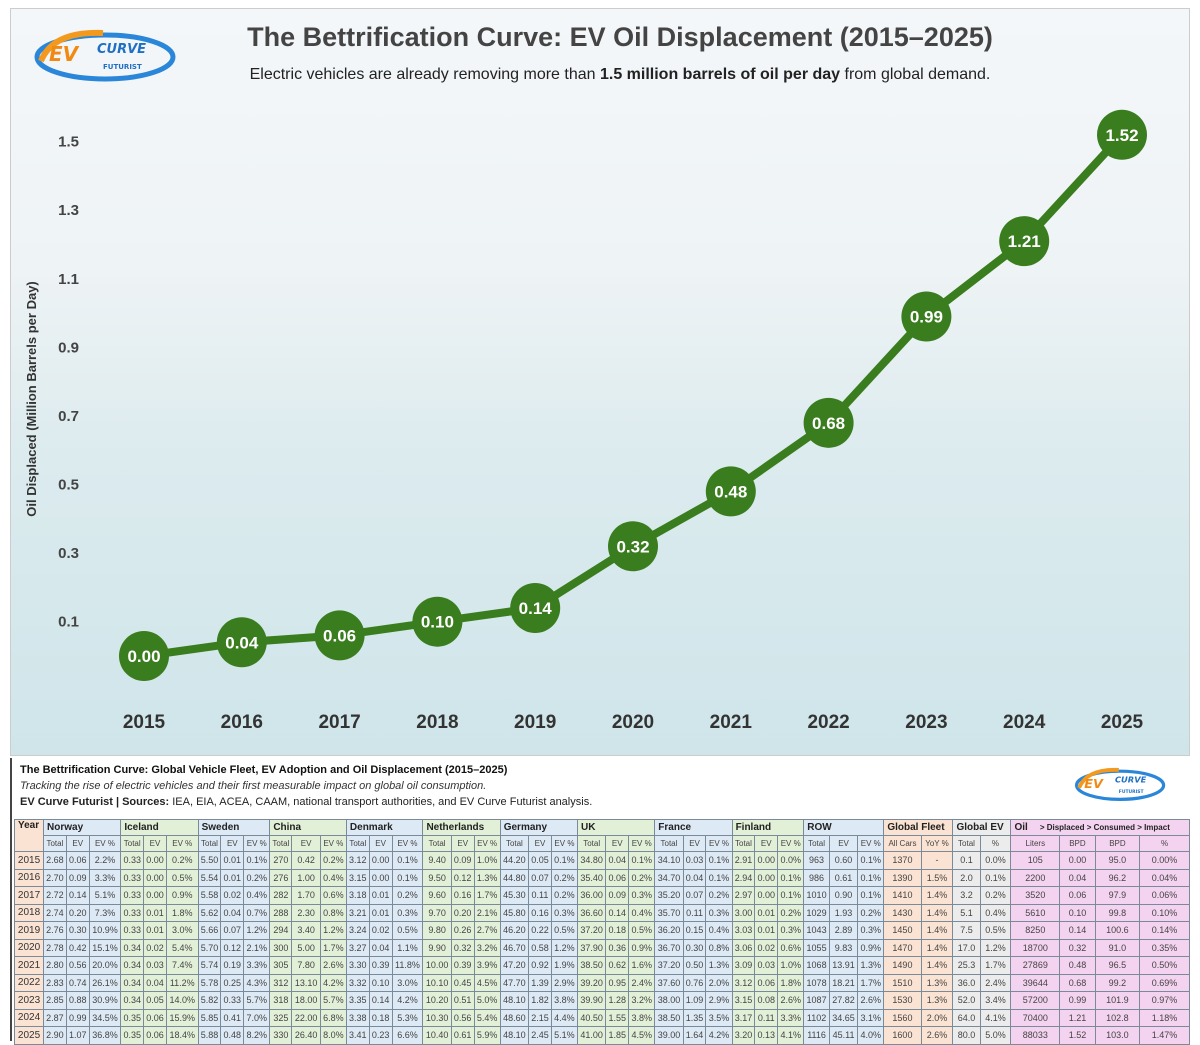  Describe the element at coordinates (743, 930) in the screenshot. I see `table-cell: 3.03` at that location.